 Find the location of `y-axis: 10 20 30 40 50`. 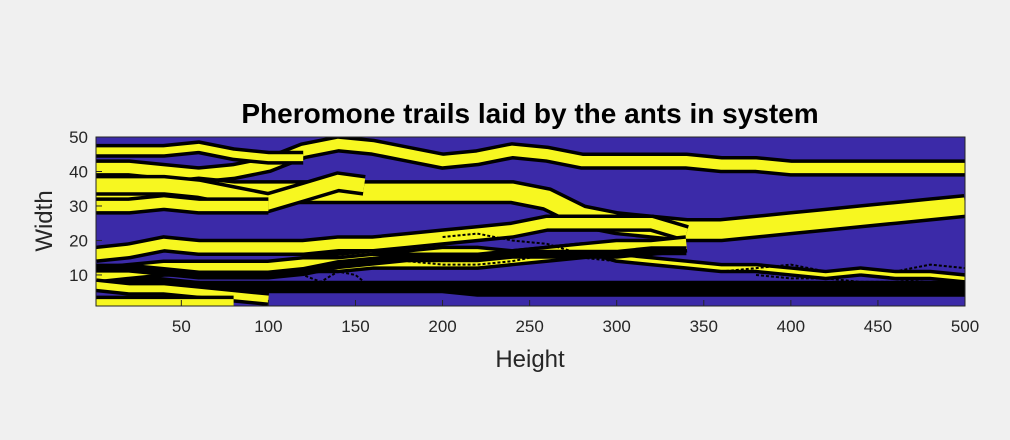

y-axis: 10 20 30 40 50 is located at coordinates (85, 206).